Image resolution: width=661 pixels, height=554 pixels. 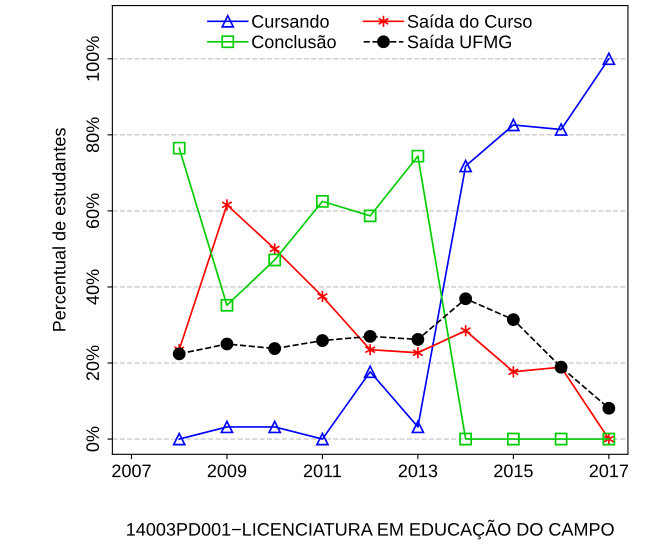 I want to click on y-tick-label: 60%, so click(x=93, y=210).